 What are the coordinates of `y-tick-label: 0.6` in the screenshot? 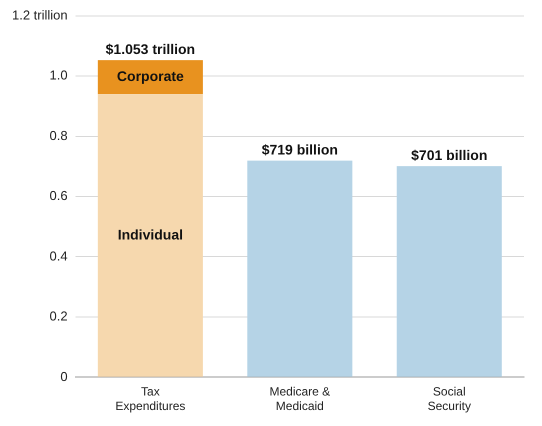 It's located at (59, 196).